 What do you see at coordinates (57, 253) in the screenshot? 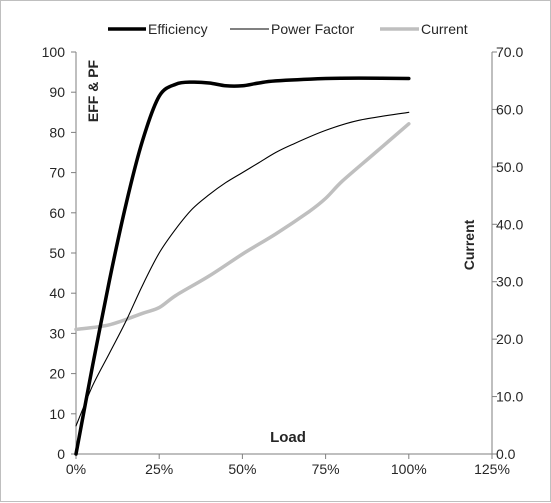
I see `left-y-tick-label: 50` at bounding box center [57, 253].